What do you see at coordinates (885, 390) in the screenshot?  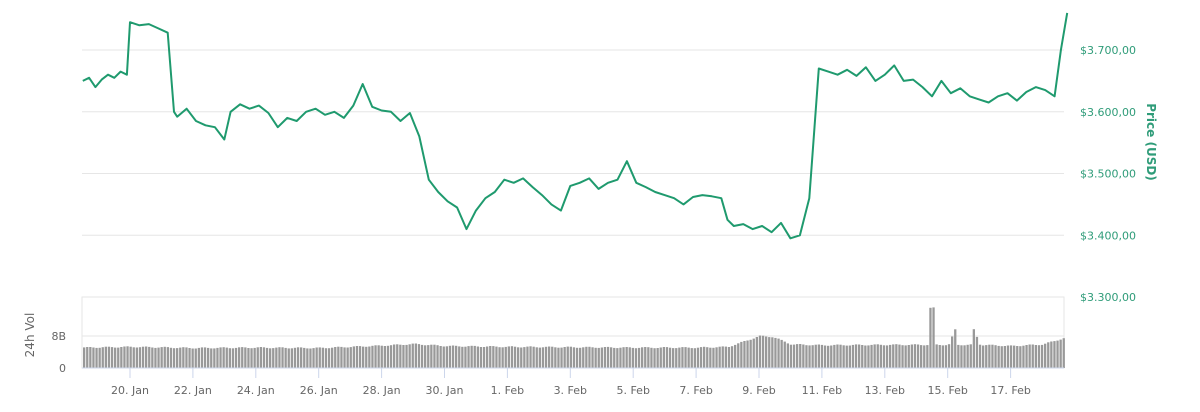 I see `x-tick-label: 13. Feb` at bounding box center [885, 390].